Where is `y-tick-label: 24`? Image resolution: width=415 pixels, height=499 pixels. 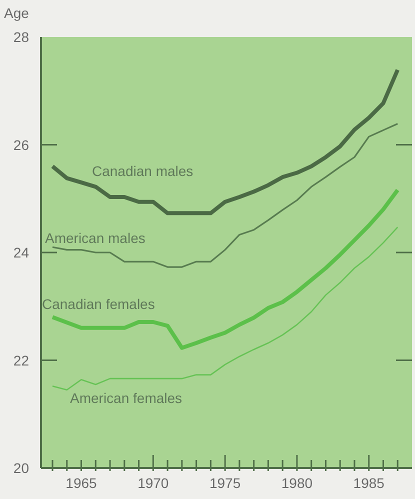
y-tick-label: 24 is located at coordinates (21, 252).